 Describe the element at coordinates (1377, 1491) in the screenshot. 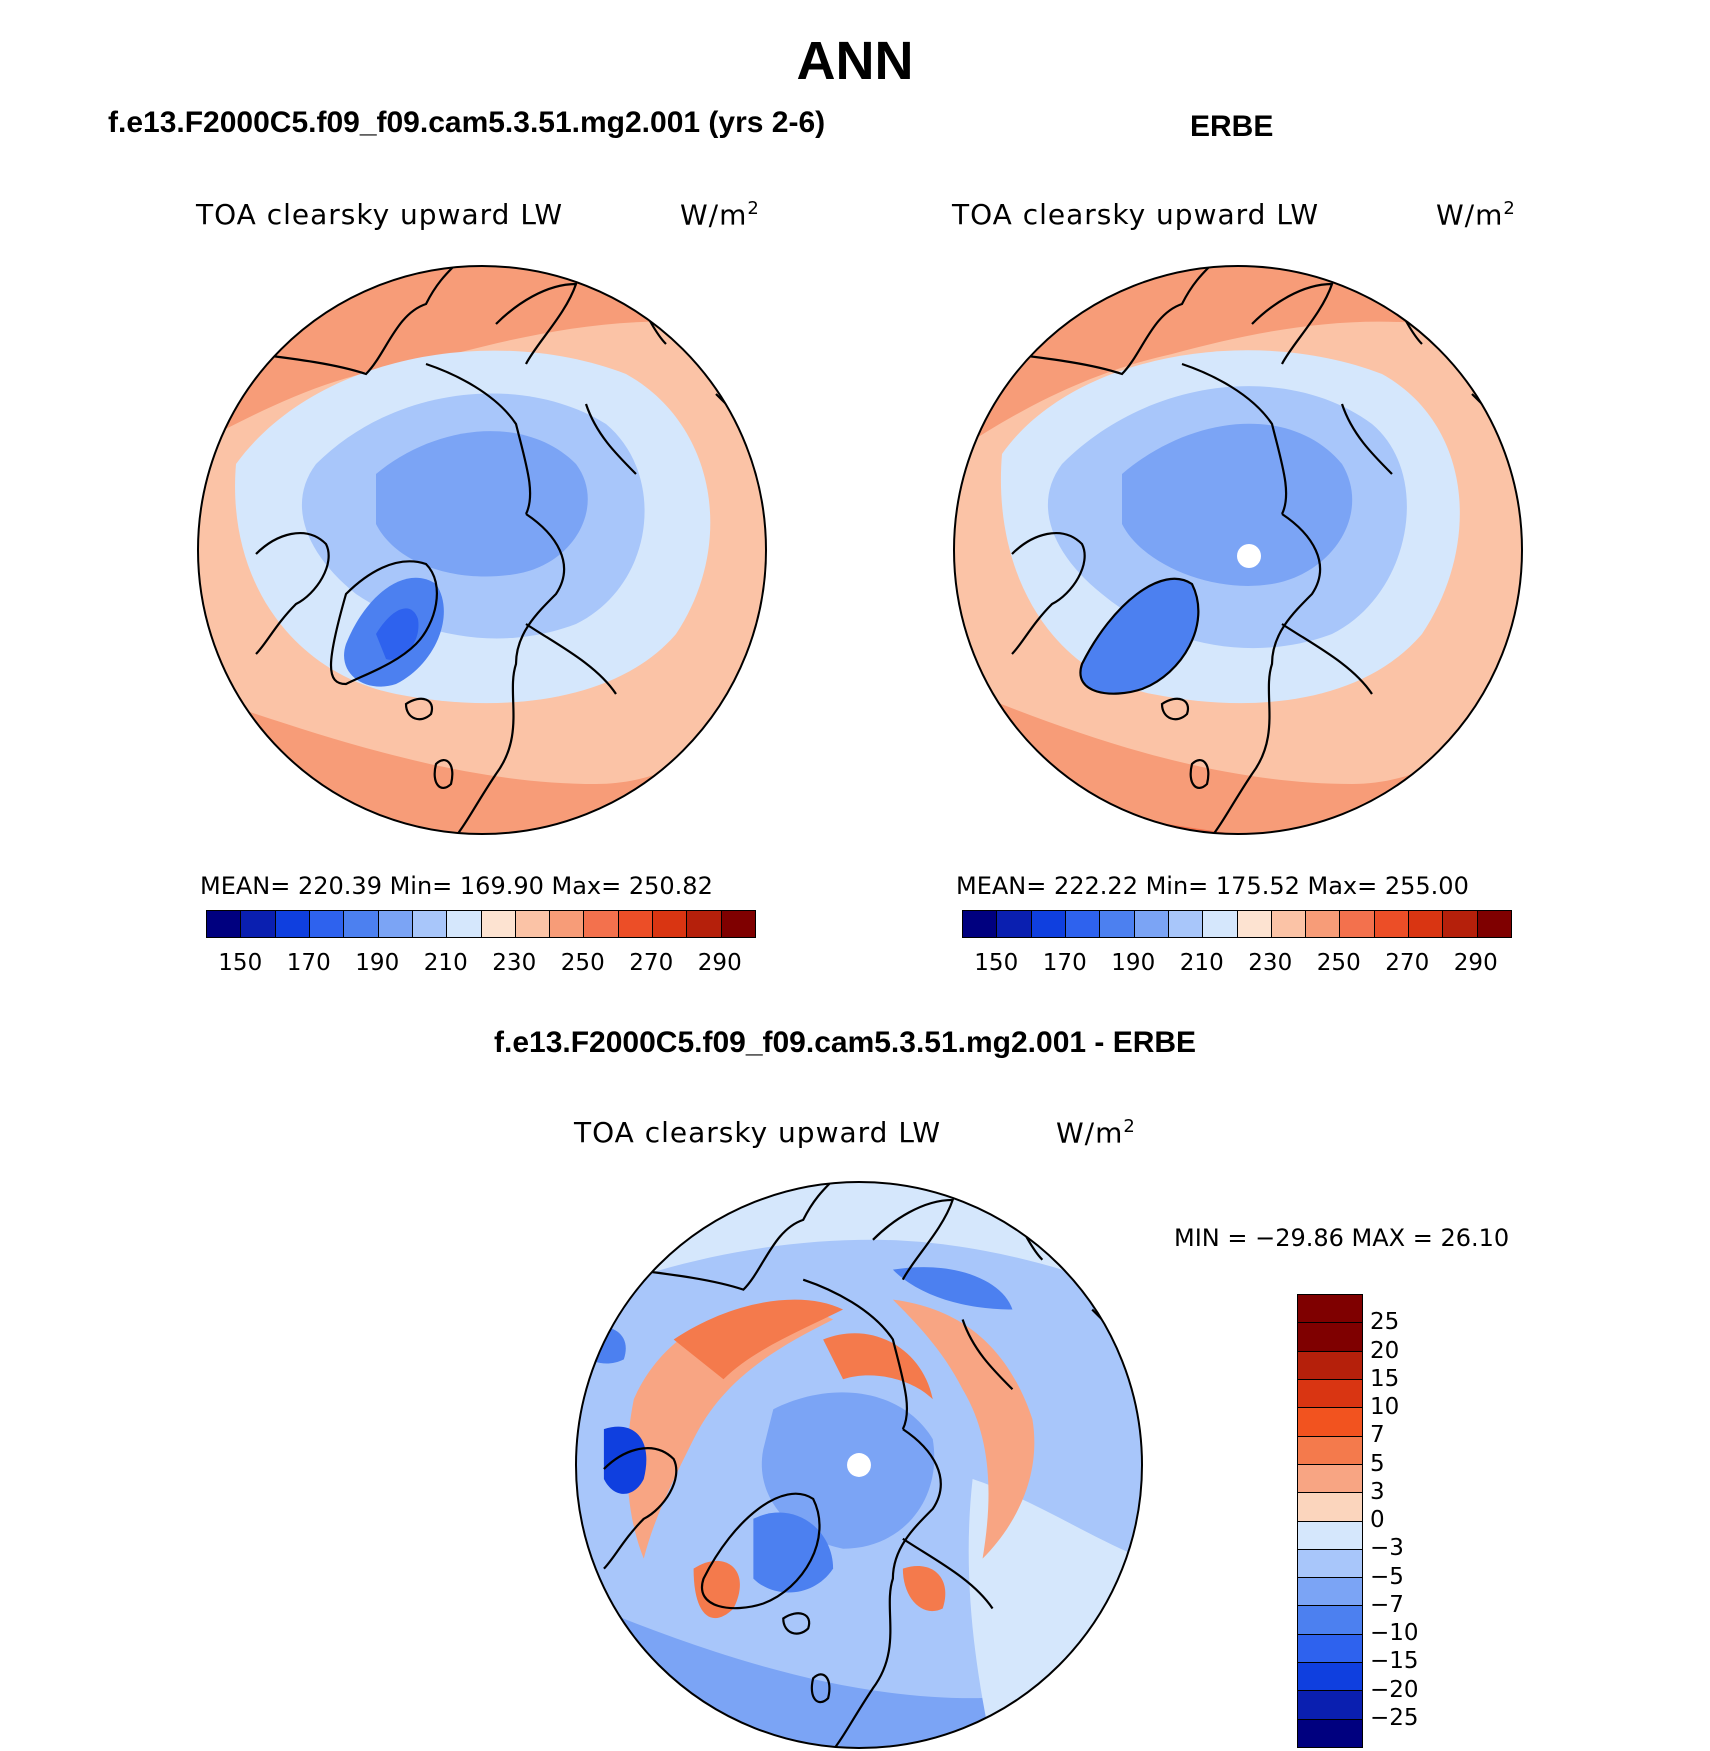

I see `colorbar-tick-label: 3` at that location.